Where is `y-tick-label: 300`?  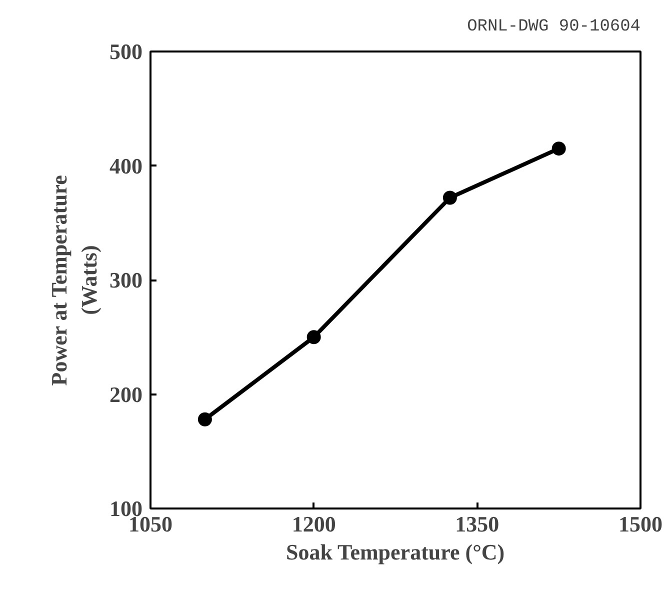
y-tick-label: 300 is located at coordinates (126, 280).